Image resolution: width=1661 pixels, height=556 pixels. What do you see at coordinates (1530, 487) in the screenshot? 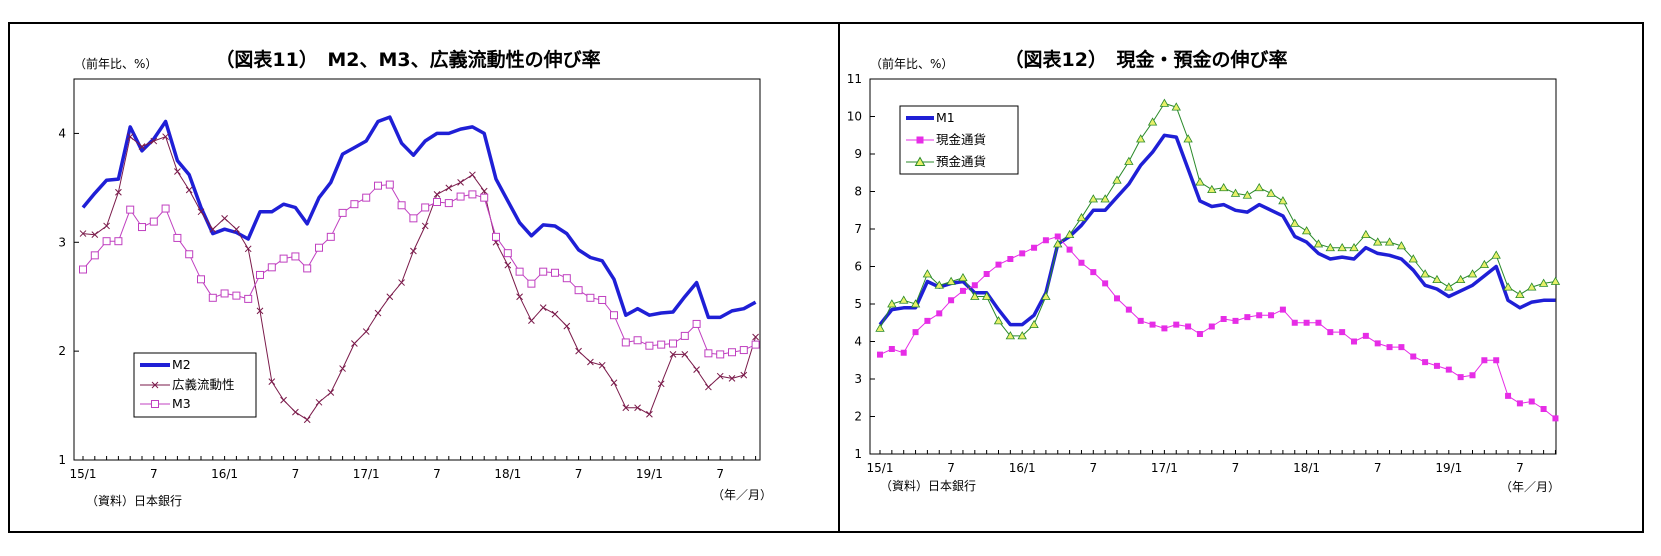
I see `chart-12-x-unit: （年／月）` at bounding box center [1530, 487].